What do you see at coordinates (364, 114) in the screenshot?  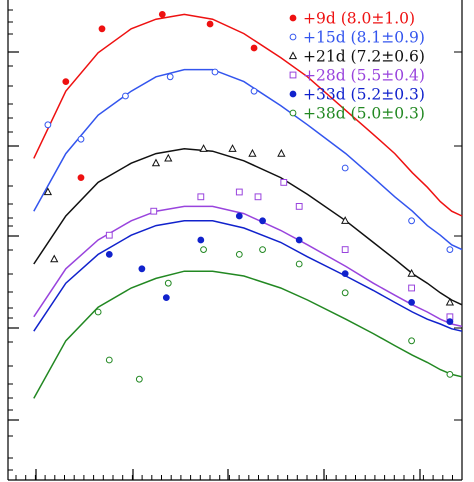 I see `legend-label-5: +38d (5.0±0.3)` at bounding box center [364, 114].